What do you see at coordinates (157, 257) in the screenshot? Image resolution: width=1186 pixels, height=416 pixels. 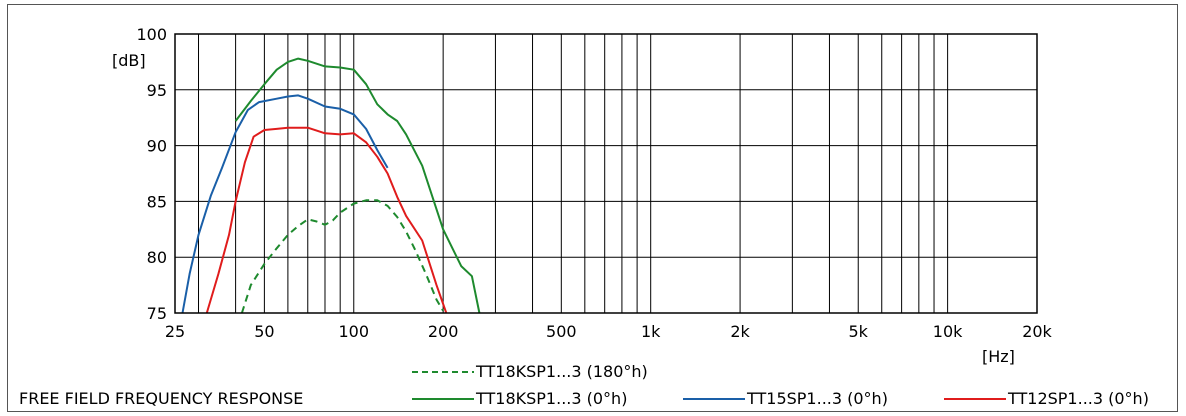 I see `y-tick-label: 80` at bounding box center [157, 257].